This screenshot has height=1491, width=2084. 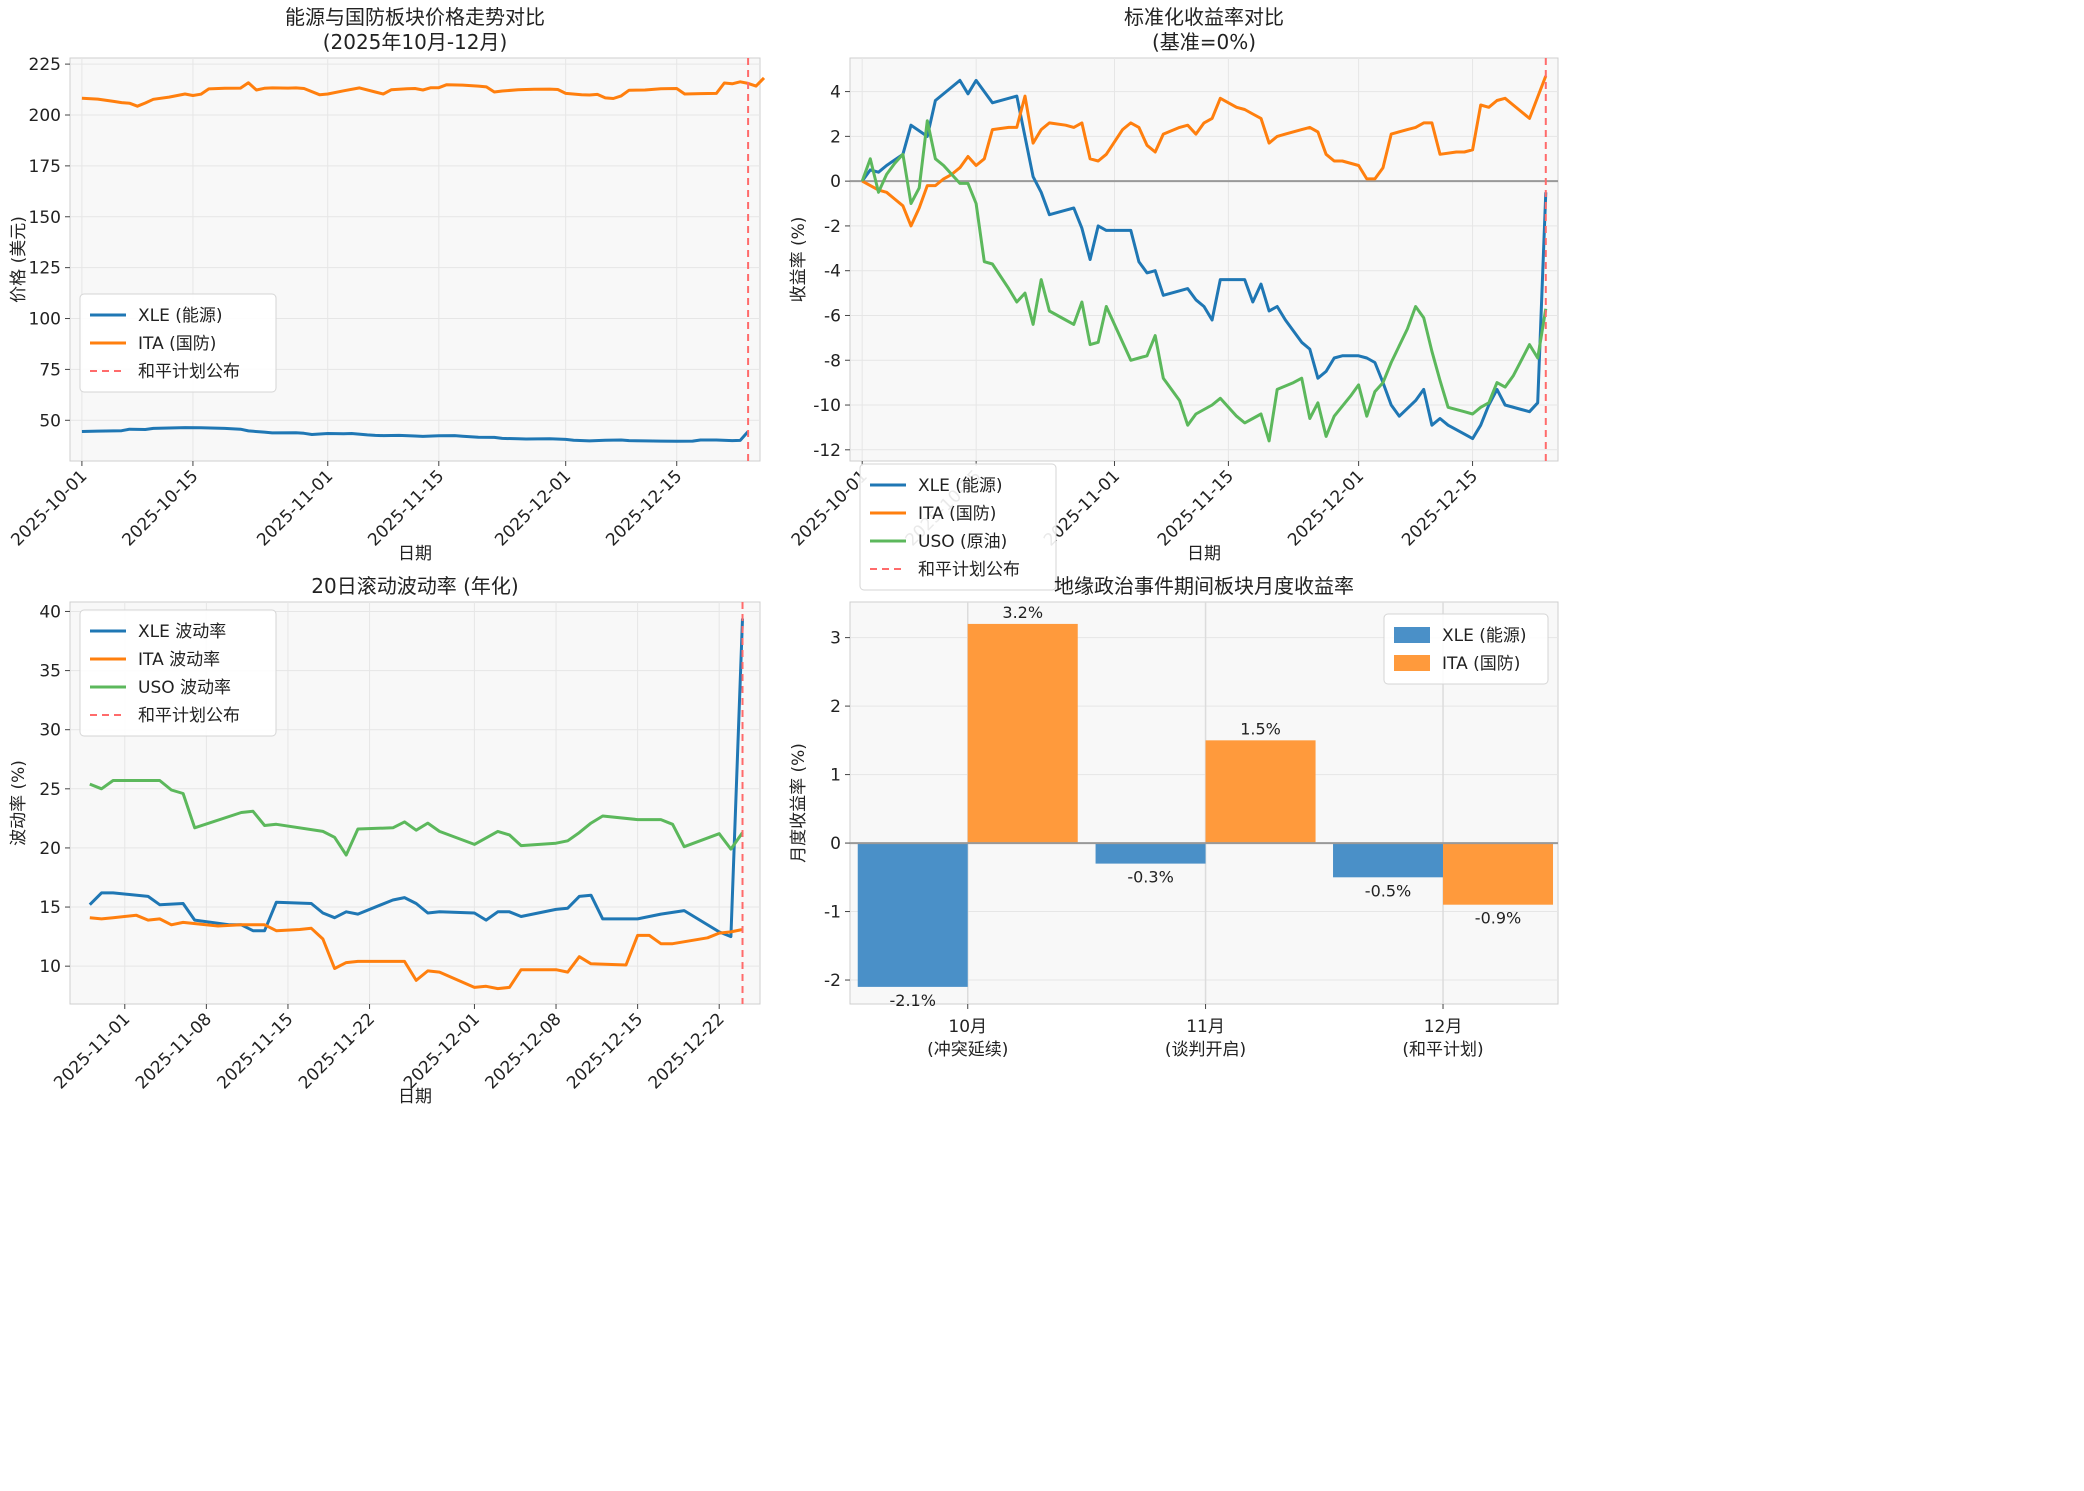 I want to click on bar-value-label: -0.3%, so click(x=1150, y=877).